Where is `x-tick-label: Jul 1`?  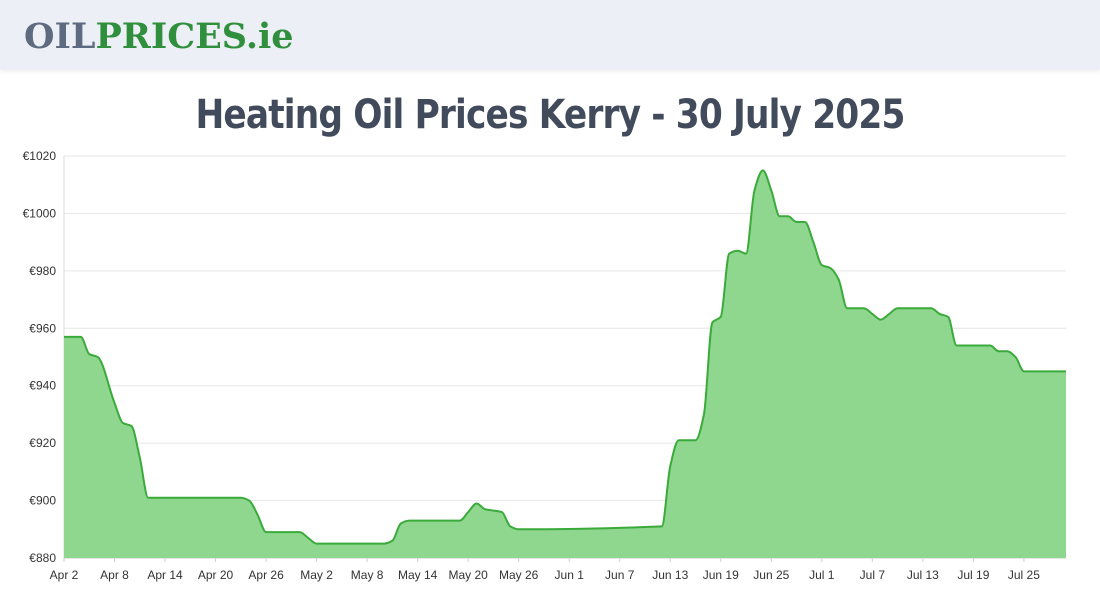
x-tick-label: Jul 1 is located at coordinates (822, 575).